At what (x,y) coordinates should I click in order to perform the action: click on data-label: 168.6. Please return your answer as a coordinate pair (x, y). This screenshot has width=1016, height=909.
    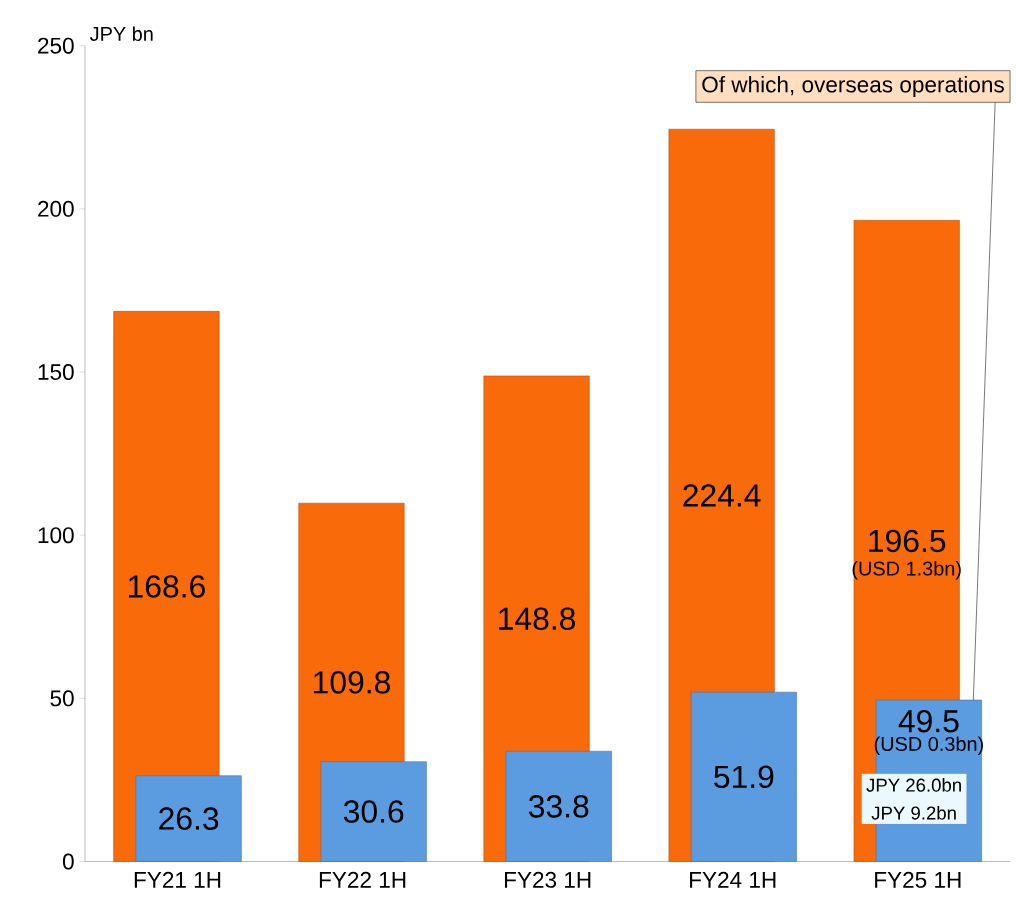
    Looking at the image, I should click on (166, 586).